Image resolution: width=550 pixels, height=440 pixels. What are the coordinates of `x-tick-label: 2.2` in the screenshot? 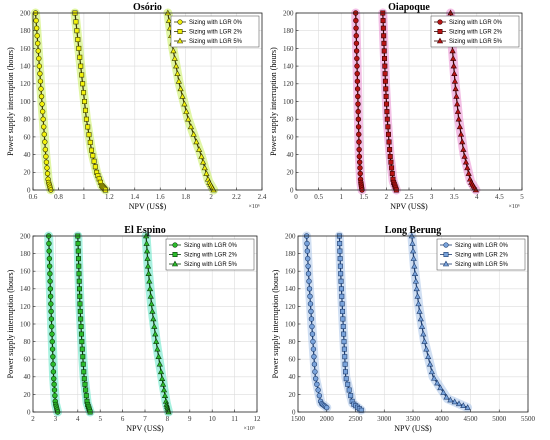 It's located at (236, 197).